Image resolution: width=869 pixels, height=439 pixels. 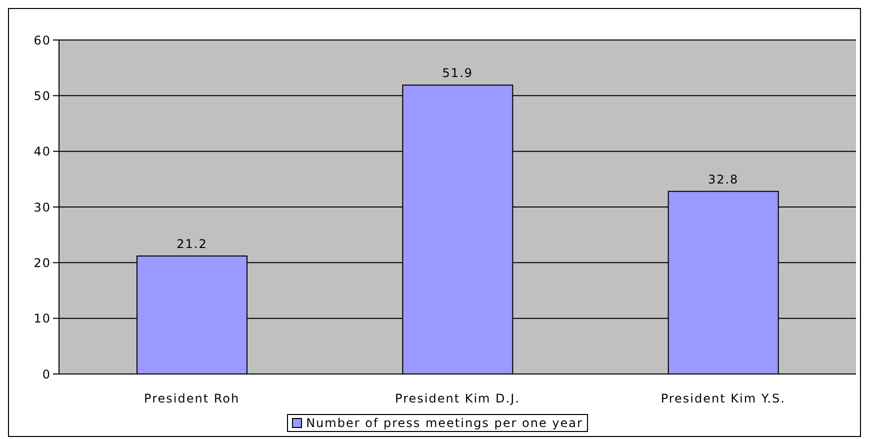 I want to click on legend-label: Number of press meetings per one year, so click(x=444, y=423).